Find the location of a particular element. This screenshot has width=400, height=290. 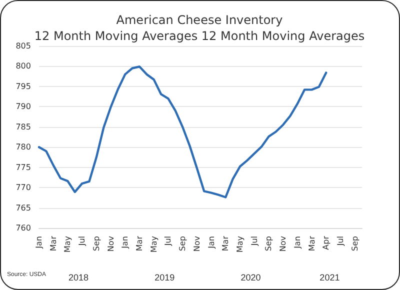

text: 2019 is located at coordinates (164, 277).